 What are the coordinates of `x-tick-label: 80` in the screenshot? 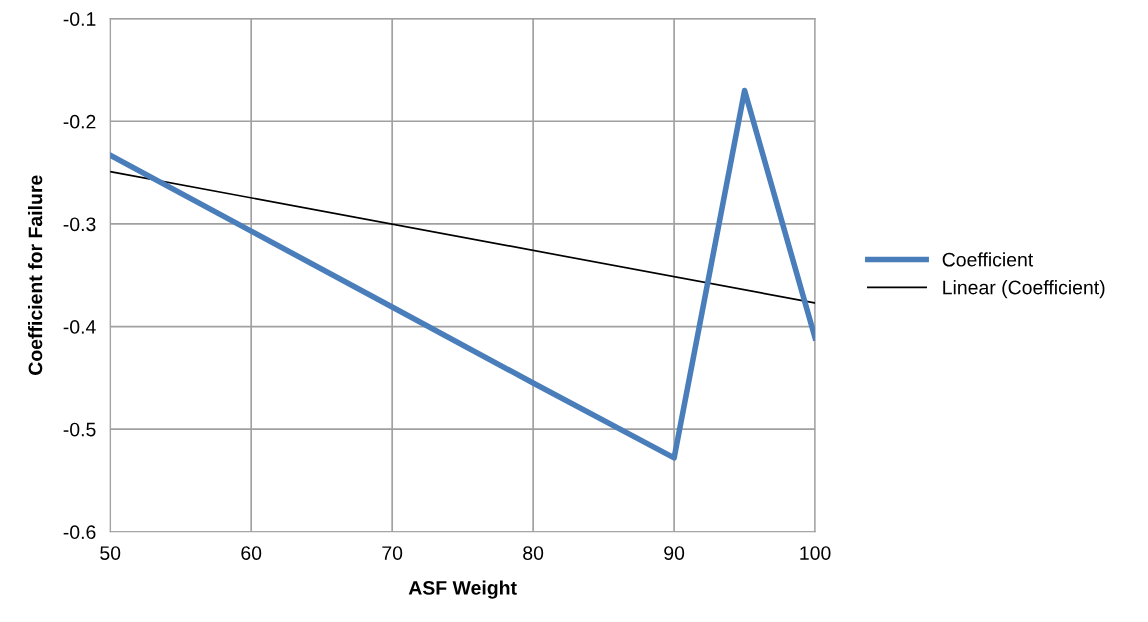 It's located at (533, 553).